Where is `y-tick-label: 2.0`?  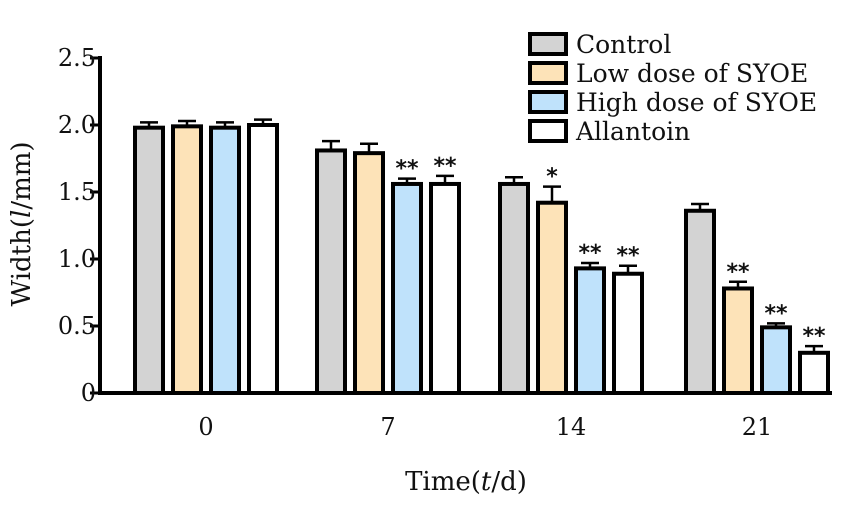 y-tick-label: 2.0 is located at coordinates (77, 125).